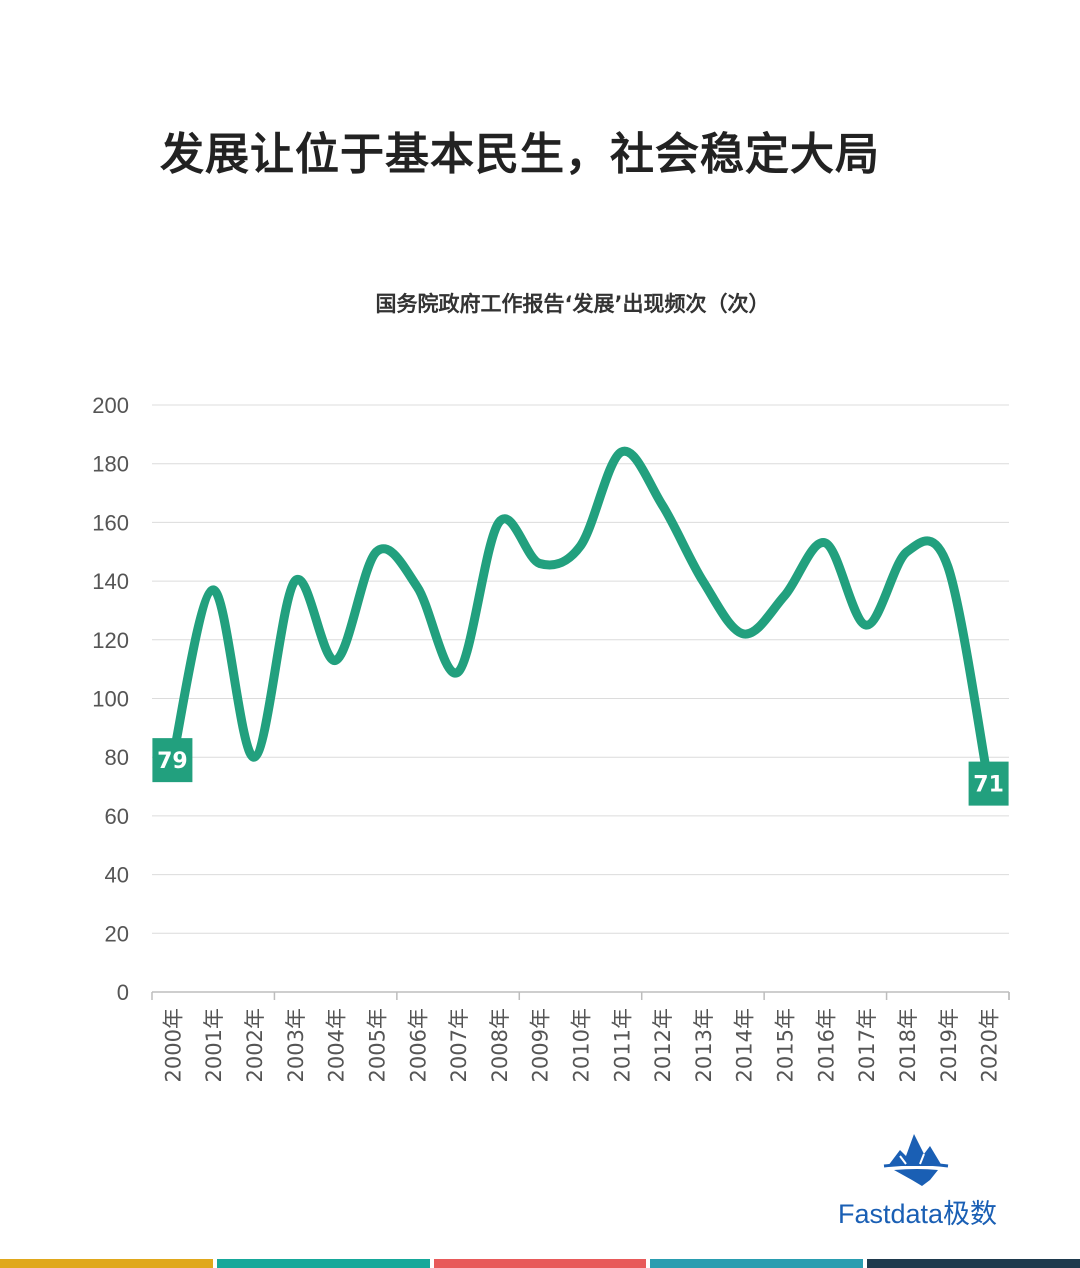 The width and height of the screenshot is (1080, 1268). I want to click on y-tick-label: 180, so click(110, 464).